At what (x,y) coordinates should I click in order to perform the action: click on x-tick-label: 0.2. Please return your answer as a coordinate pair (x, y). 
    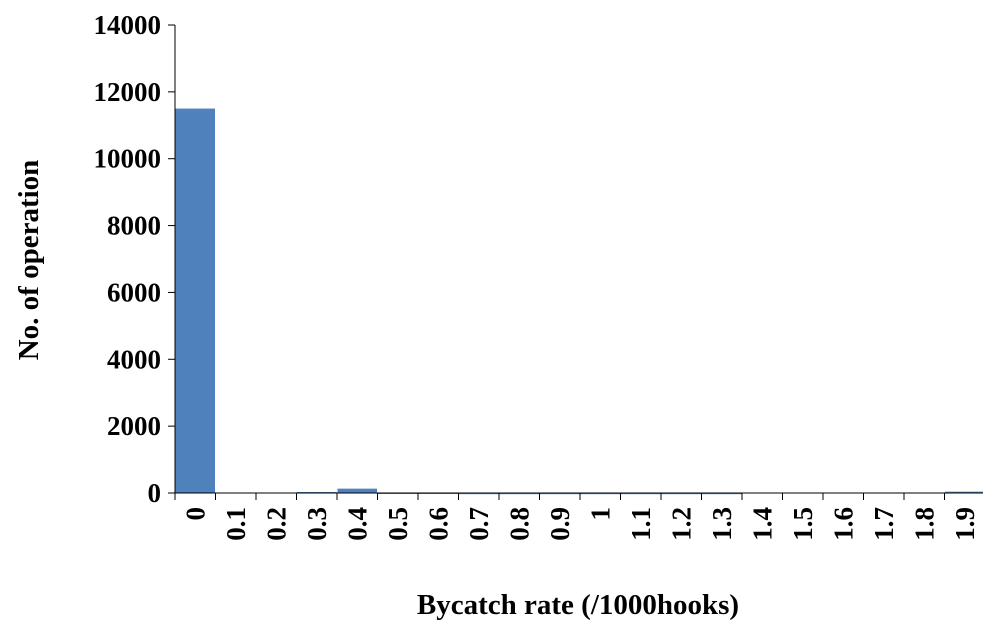
    Looking at the image, I should click on (276, 524).